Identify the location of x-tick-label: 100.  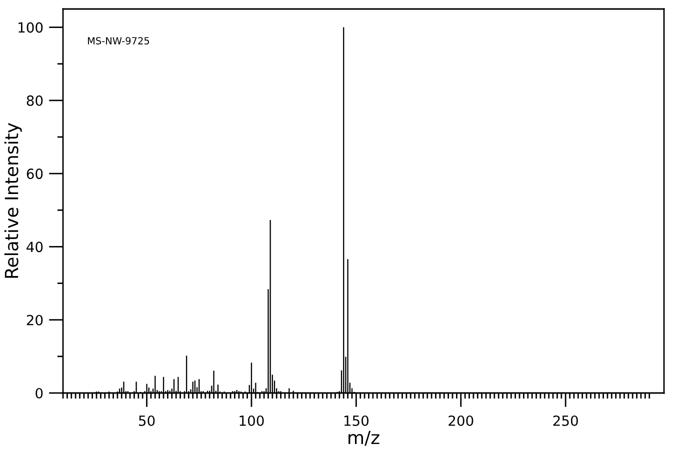
(252, 420).